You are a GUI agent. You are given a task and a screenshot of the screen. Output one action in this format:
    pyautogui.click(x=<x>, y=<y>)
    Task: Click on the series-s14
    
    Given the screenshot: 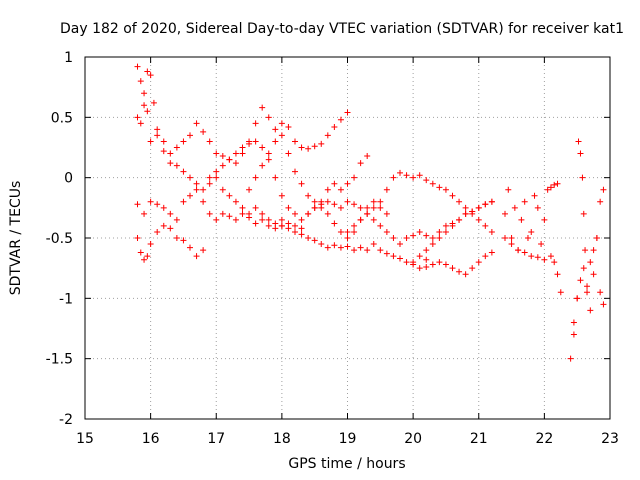 What is the action you would take?
    pyautogui.click(x=588, y=280)
    